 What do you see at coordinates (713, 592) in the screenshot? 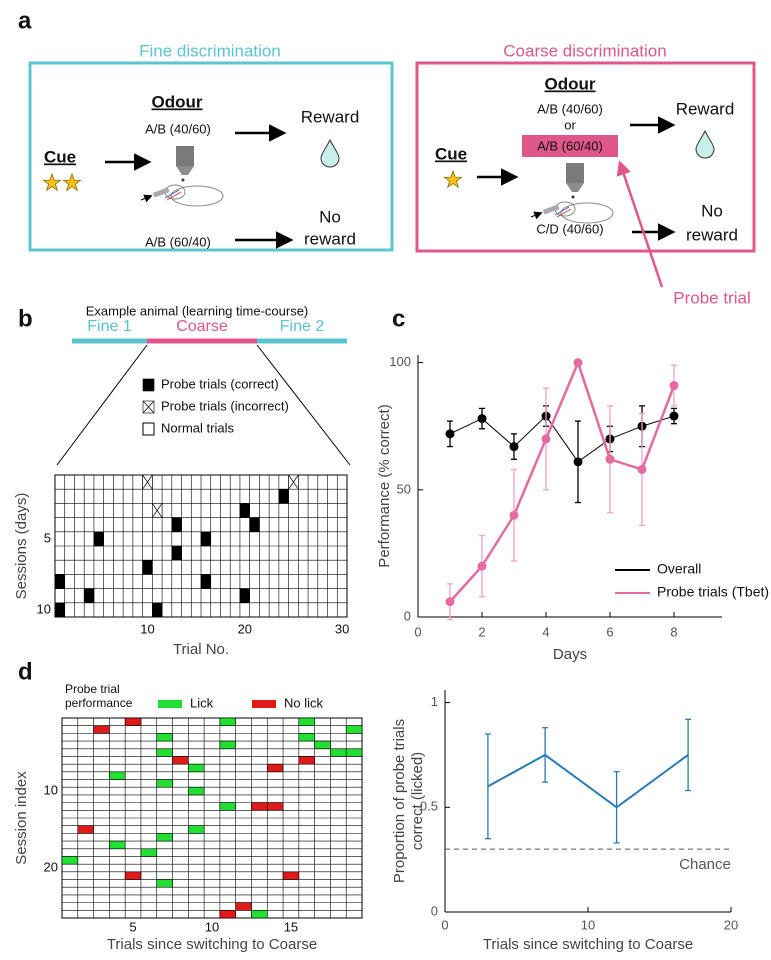
I see `legend-label: Probe trials (Tbet)` at bounding box center [713, 592].